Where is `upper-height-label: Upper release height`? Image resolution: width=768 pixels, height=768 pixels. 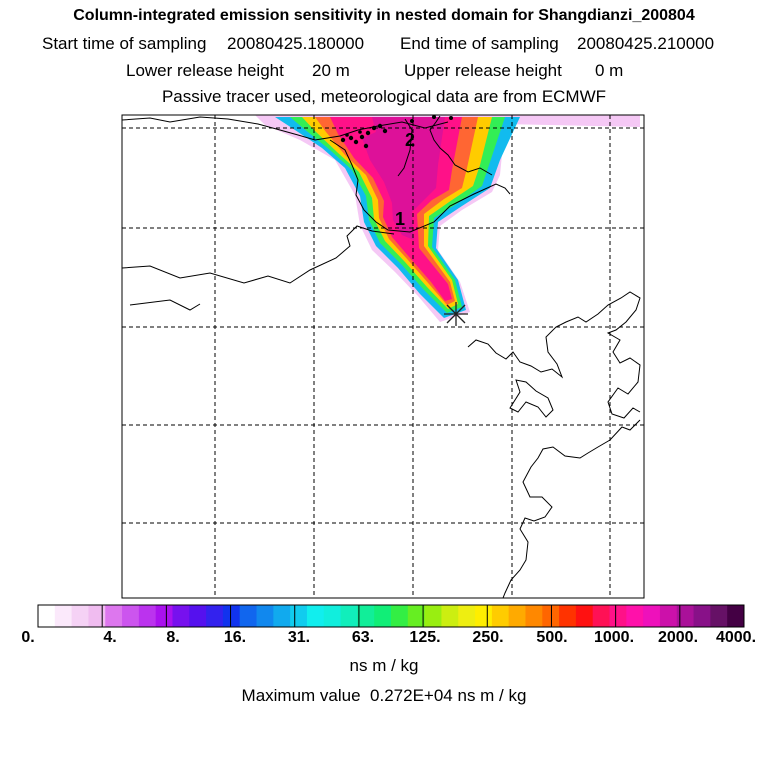 upper-height-label: Upper release height is located at coordinates (483, 70).